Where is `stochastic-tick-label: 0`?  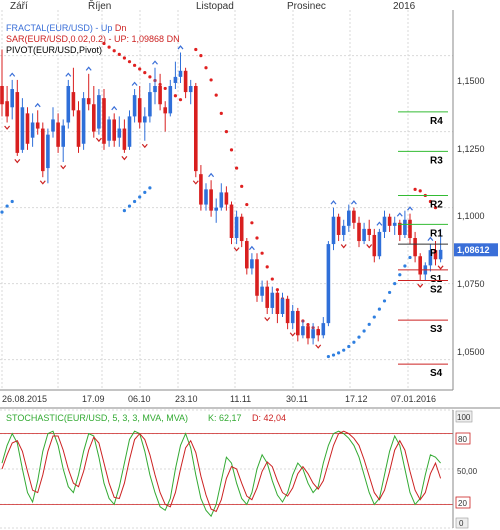 stochastic-tick-label: 0 is located at coordinates (461, 523).